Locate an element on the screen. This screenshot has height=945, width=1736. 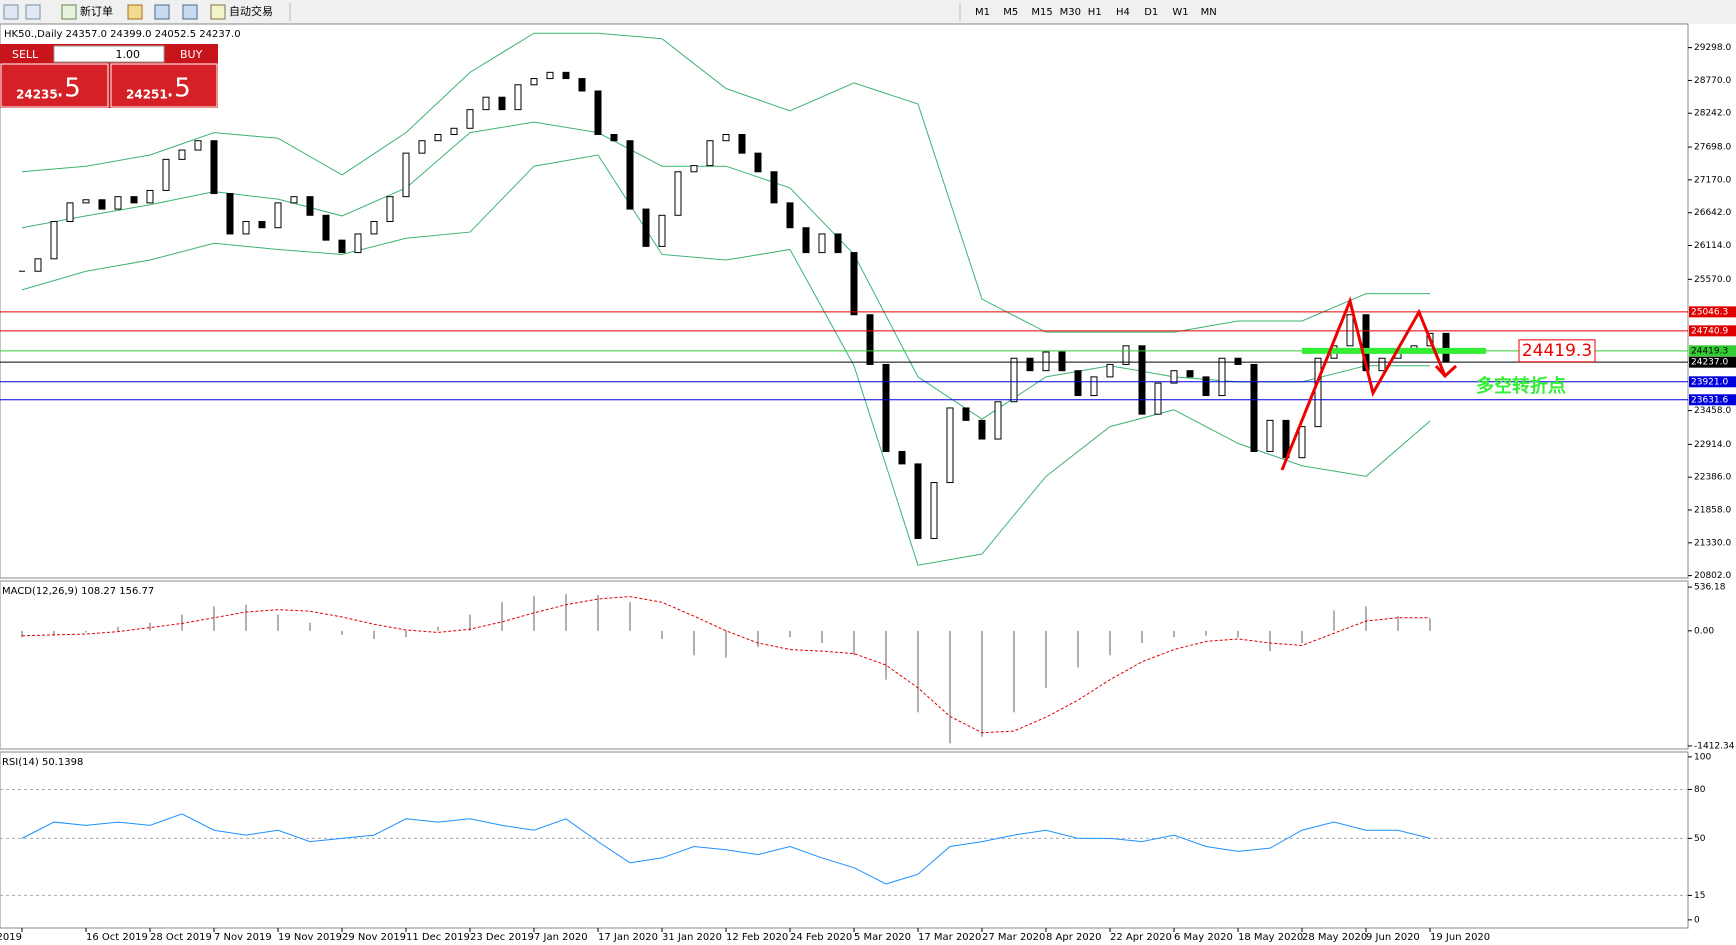
buy-button: BUY is located at coordinates (191, 54).